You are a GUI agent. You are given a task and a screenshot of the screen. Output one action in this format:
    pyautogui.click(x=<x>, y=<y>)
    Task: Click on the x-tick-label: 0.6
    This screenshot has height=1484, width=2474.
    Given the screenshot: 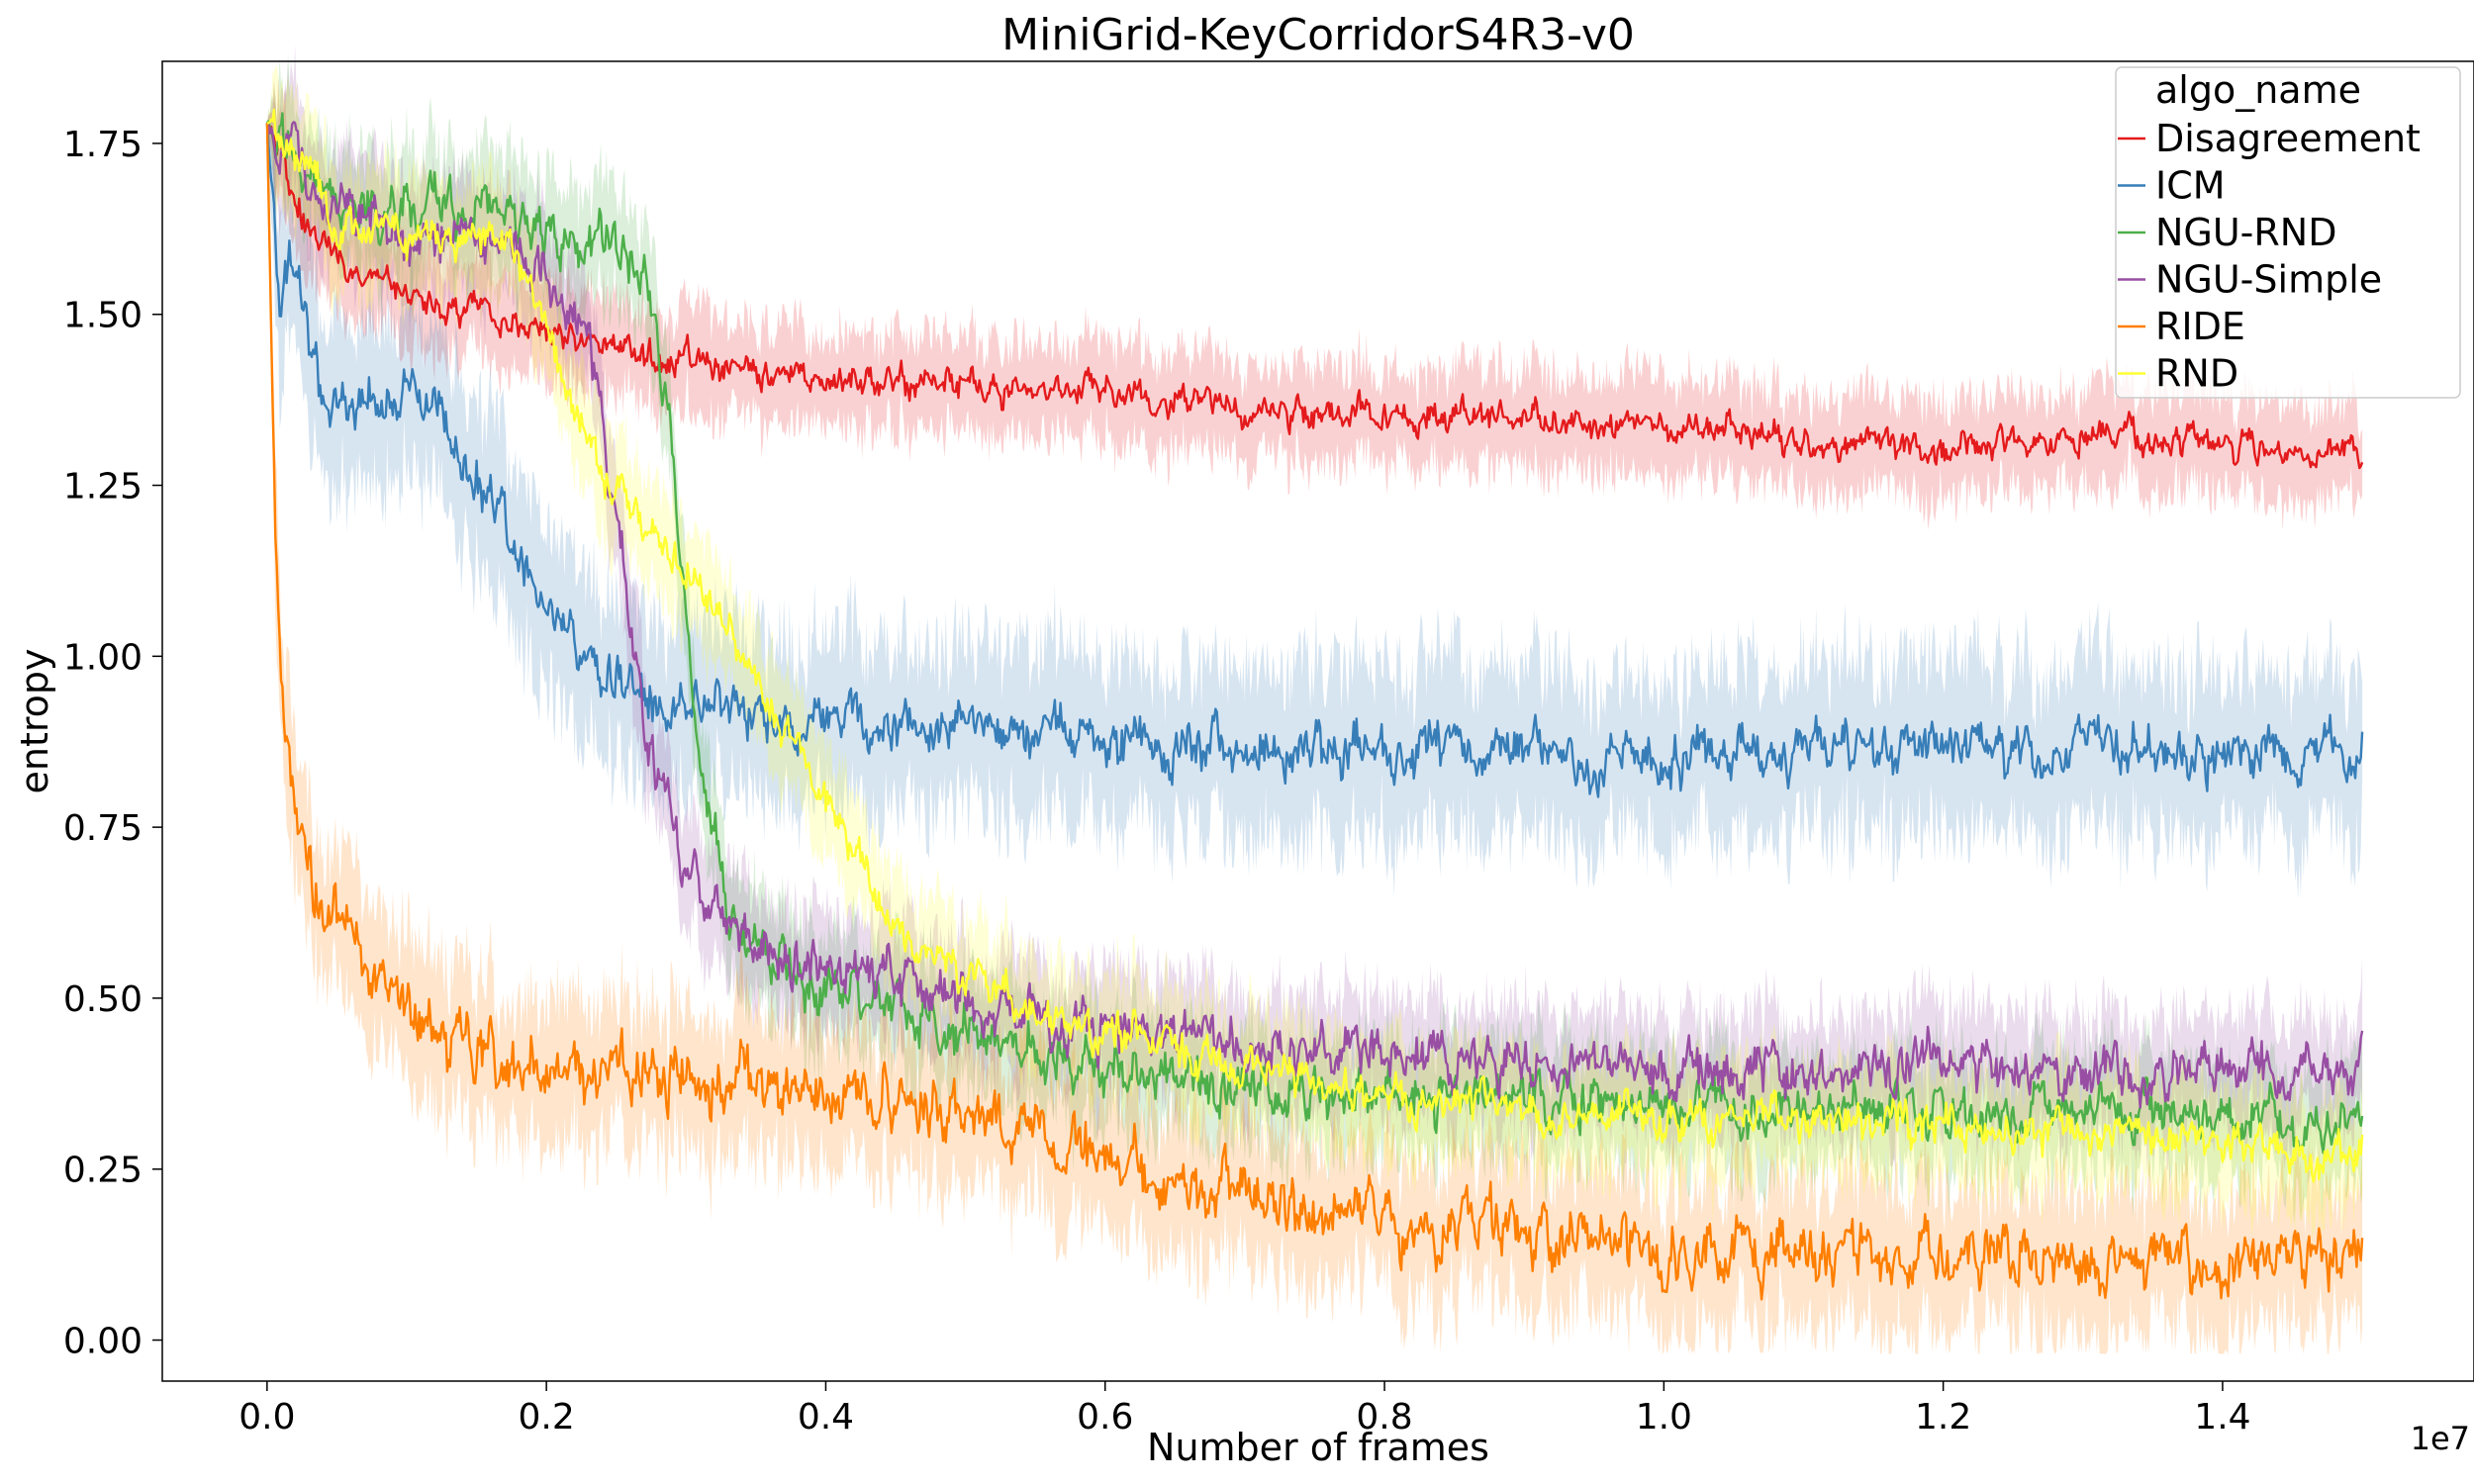 What is the action you would take?
    pyautogui.click(x=1105, y=1417)
    